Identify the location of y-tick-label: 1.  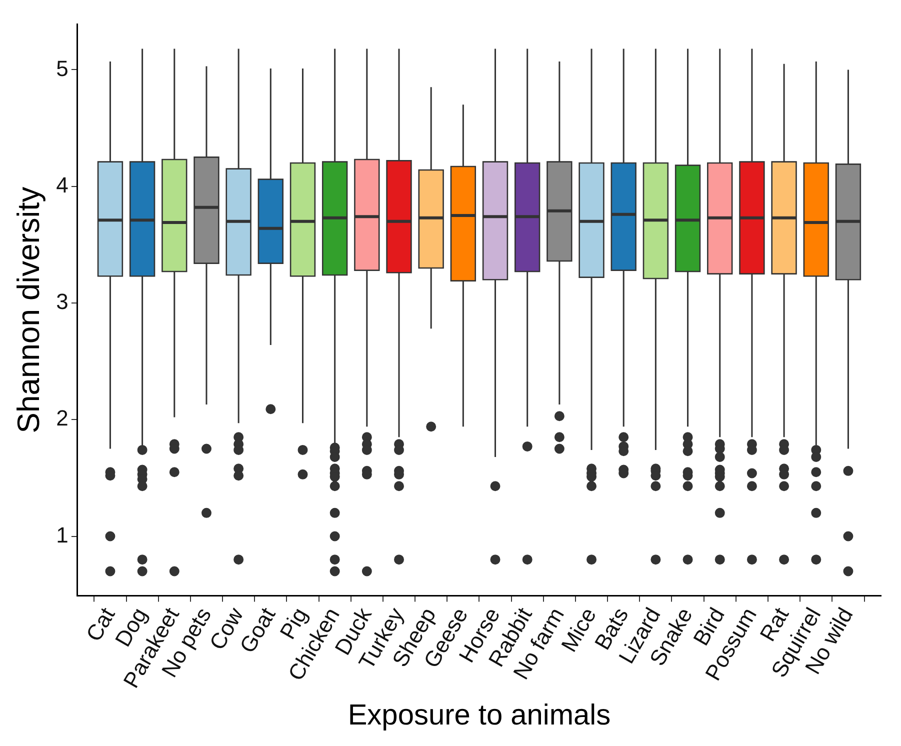
(62, 535).